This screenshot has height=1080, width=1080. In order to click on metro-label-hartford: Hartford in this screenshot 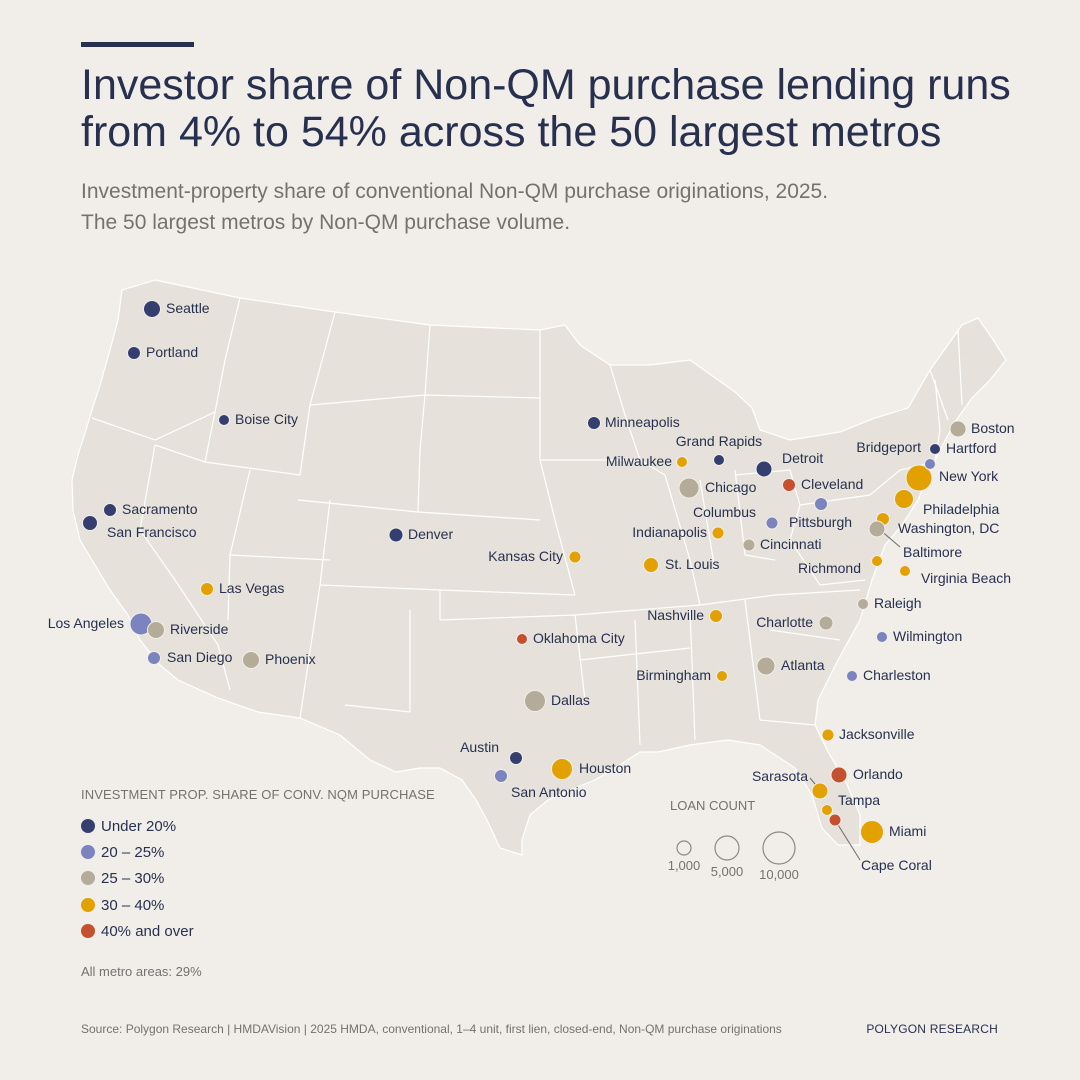, I will do `click(971, 448)`.